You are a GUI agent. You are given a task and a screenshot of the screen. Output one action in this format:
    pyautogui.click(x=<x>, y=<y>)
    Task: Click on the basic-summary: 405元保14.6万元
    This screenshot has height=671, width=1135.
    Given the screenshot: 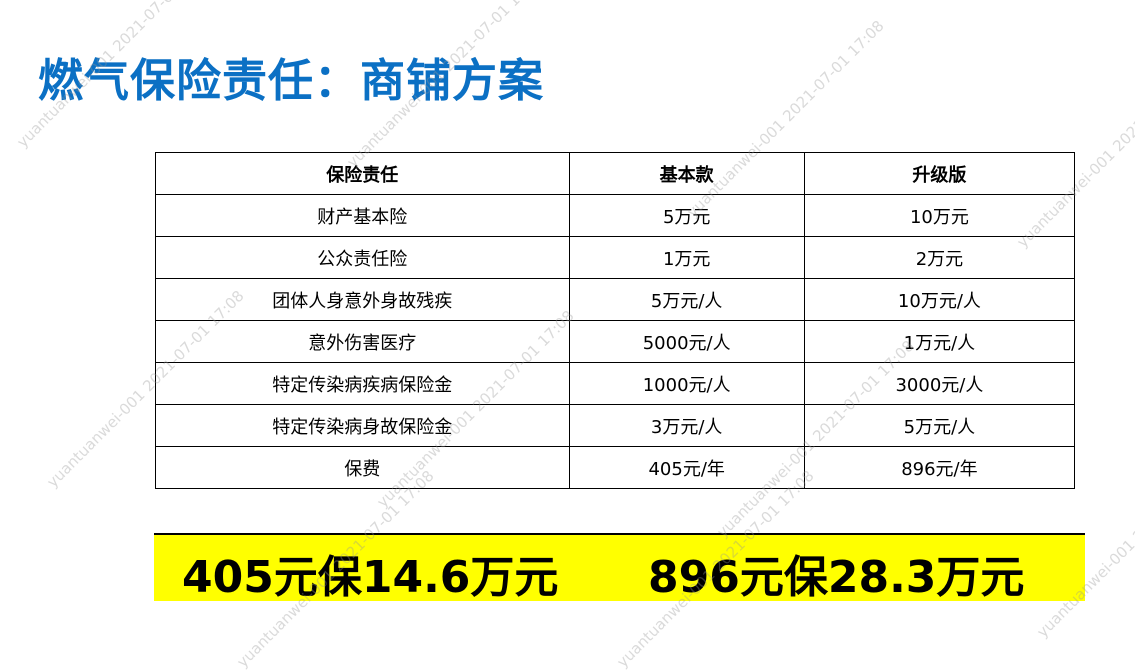 What is the action you would take?
    pyautogui.click(x=370, y=577)
    